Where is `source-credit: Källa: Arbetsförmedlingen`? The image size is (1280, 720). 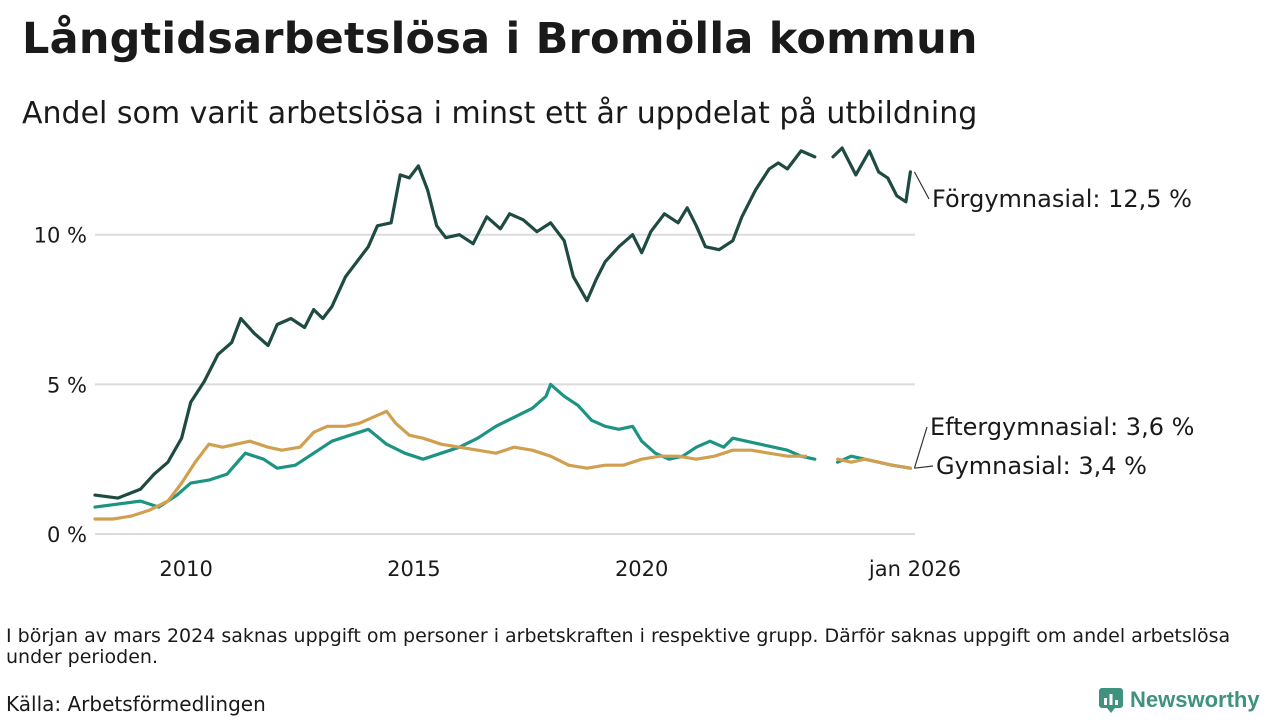 source-credit: Källa: Arbetsförmedlingen is located at coordinates (136, 704).